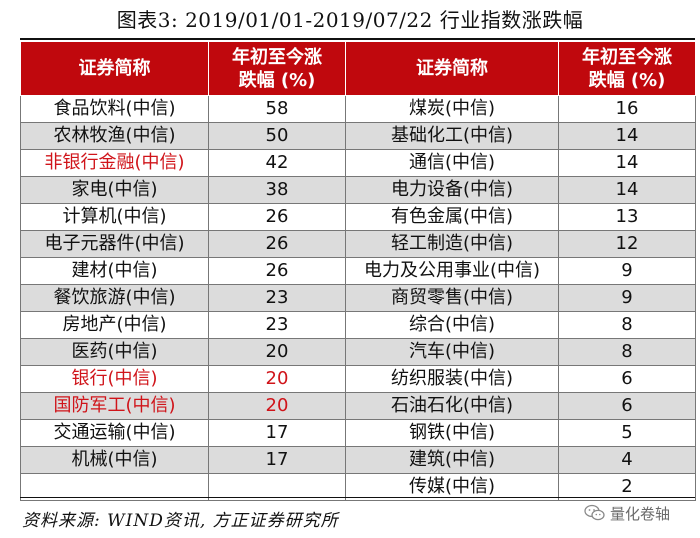  I want to click on watermark: 量化卷轴, so click(627, 513).